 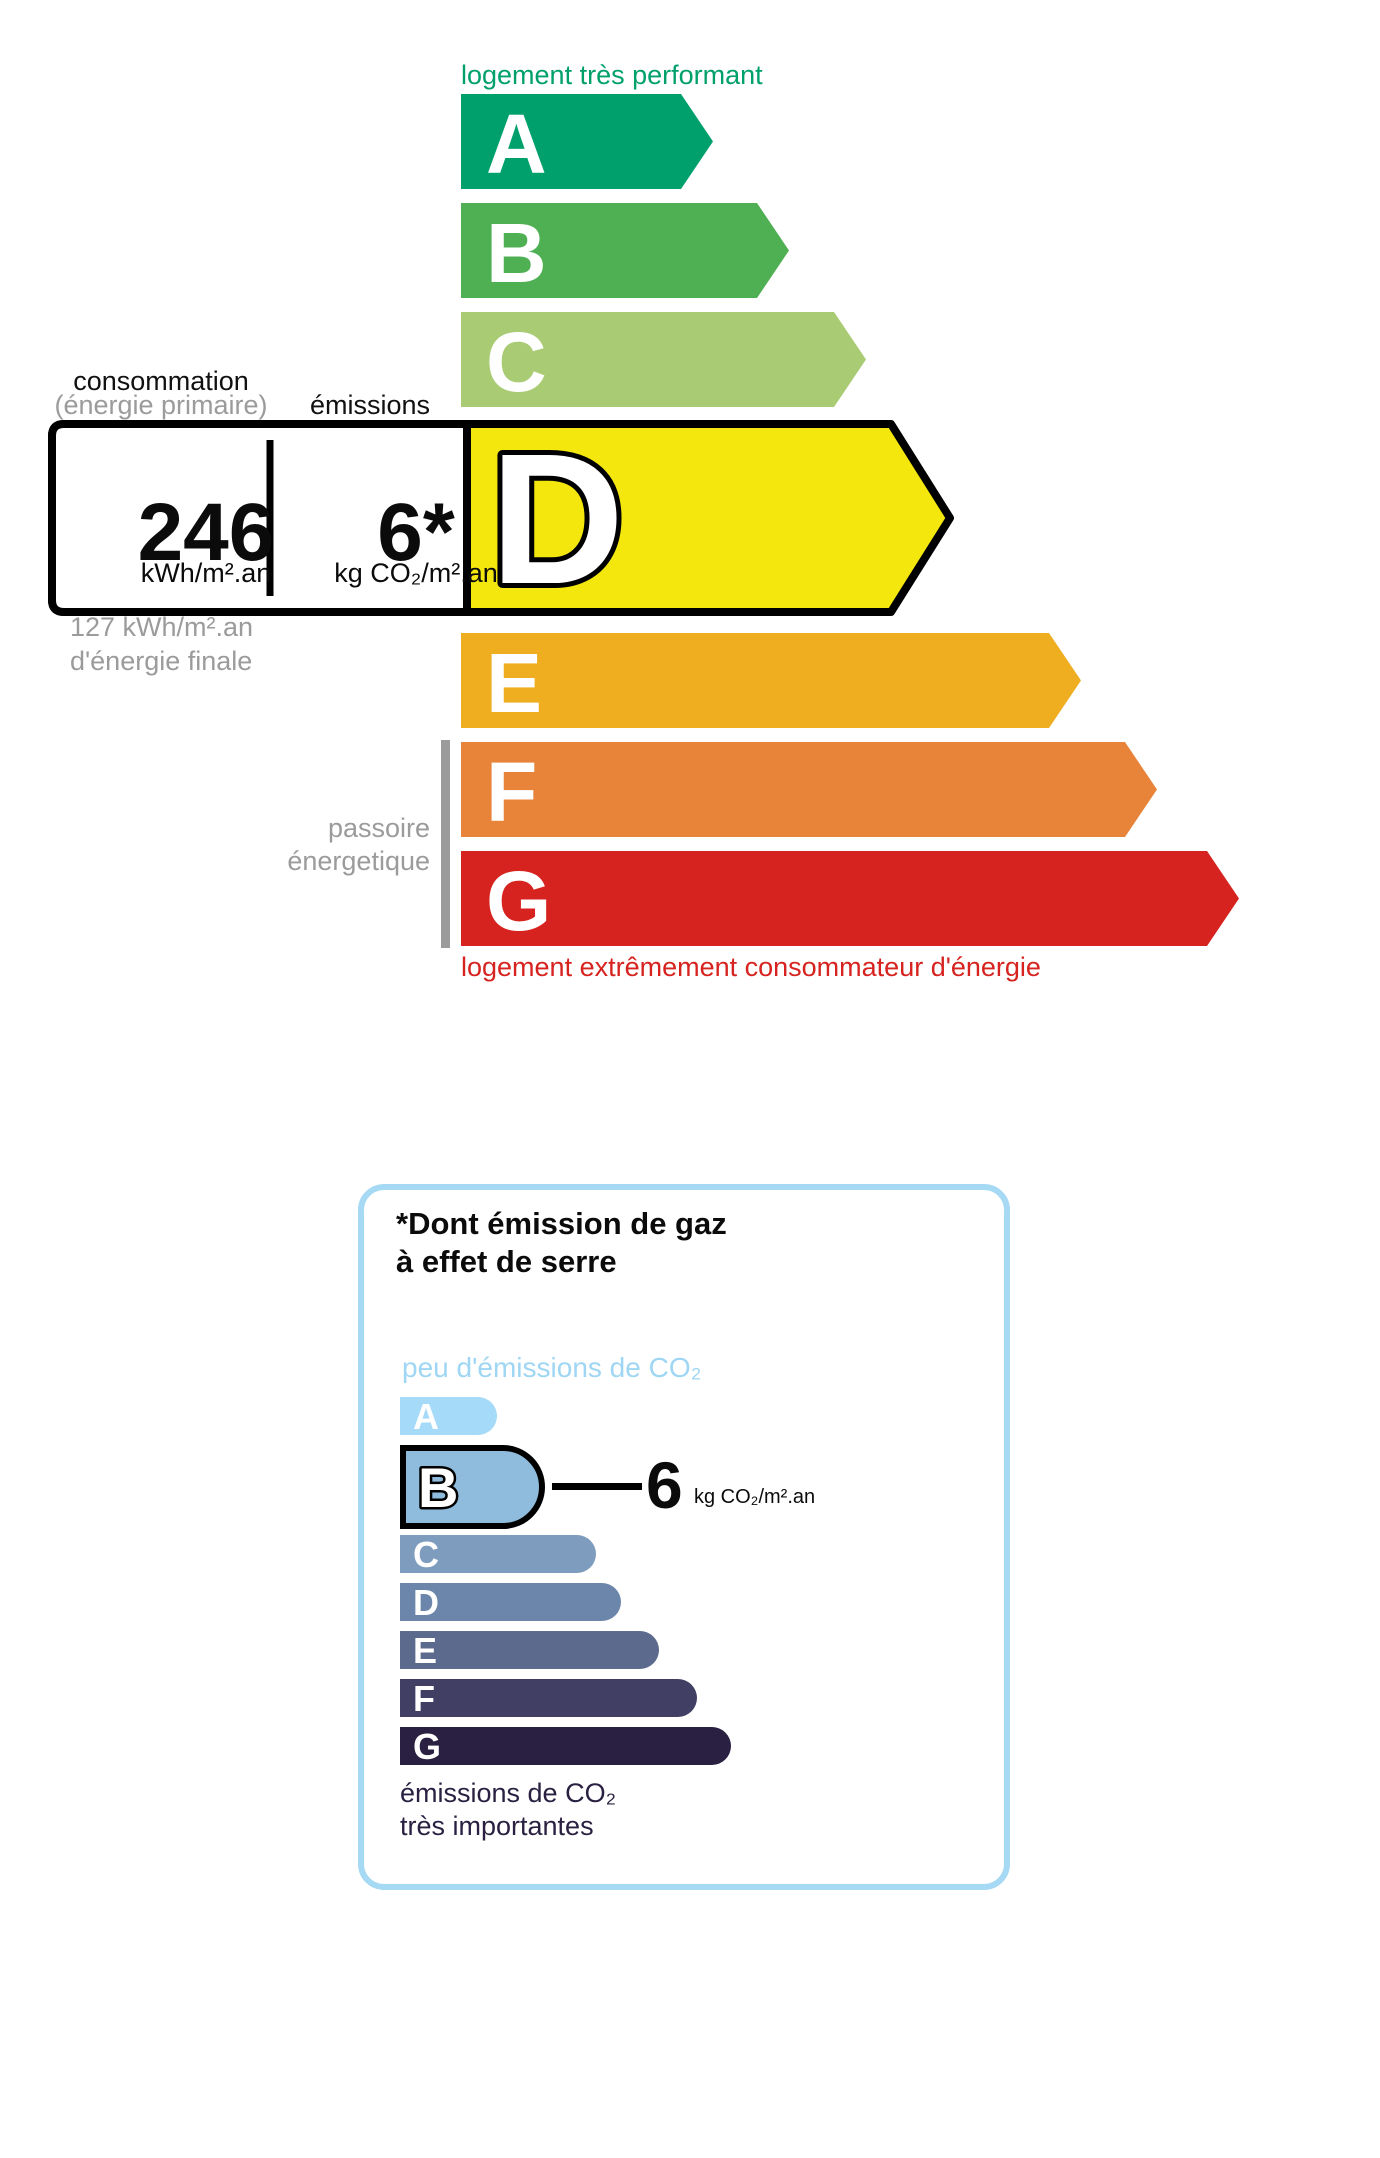 I want to click on final-energy-note-line2: d'énergie finale, so click(x=161, y=661).